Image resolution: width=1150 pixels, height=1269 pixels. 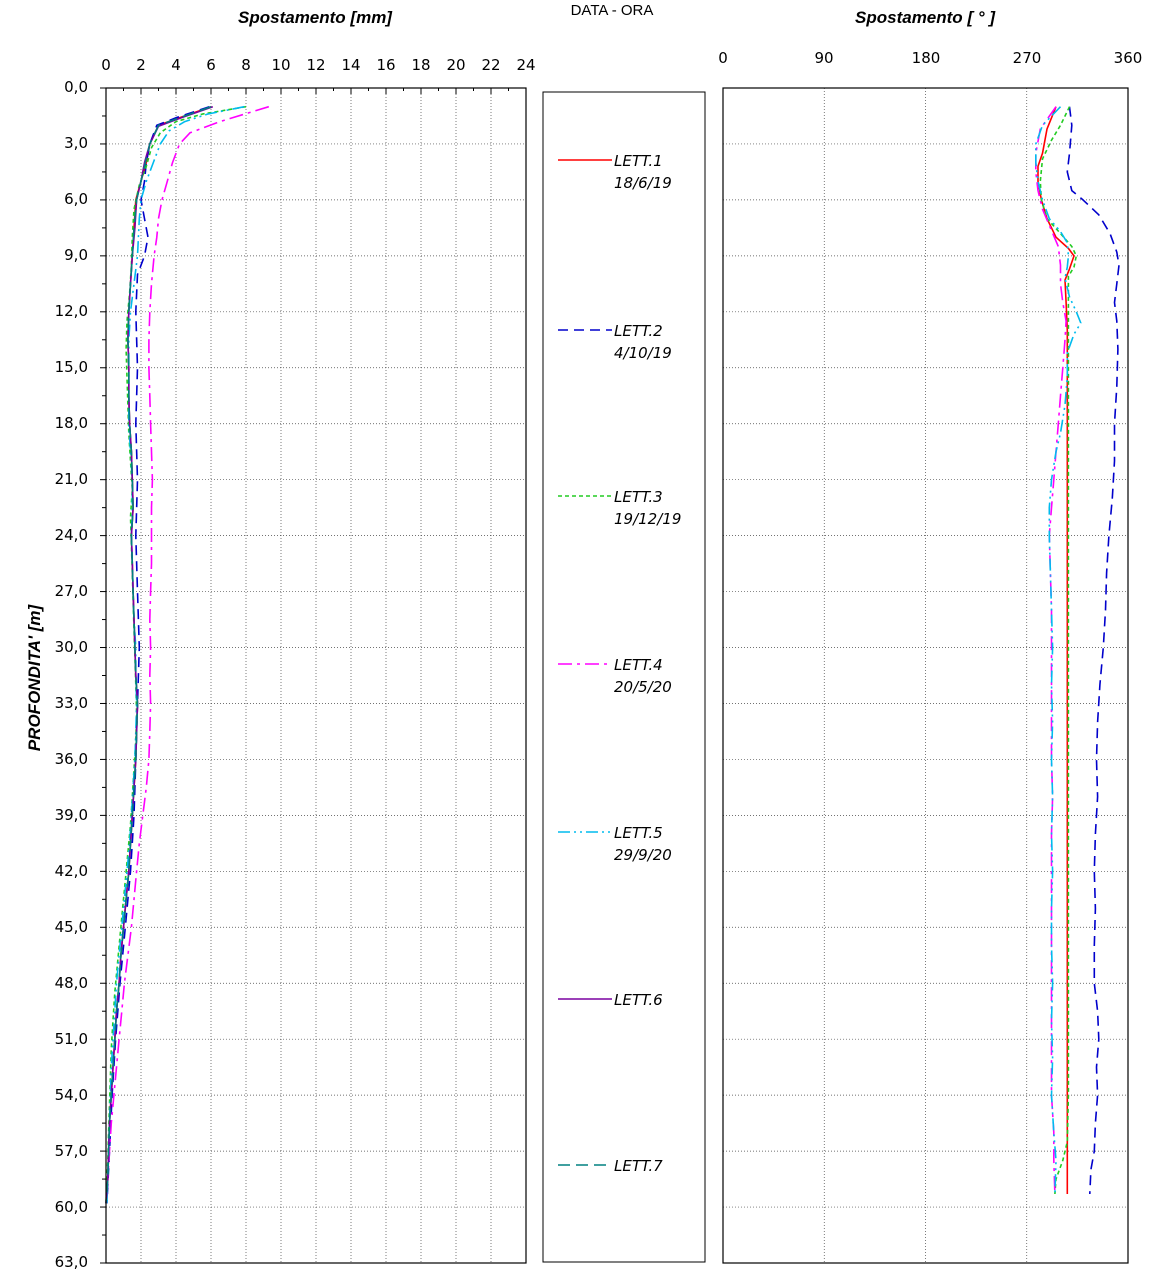 I want to click on y-tick: 0,0, so click(x=76, y=87).